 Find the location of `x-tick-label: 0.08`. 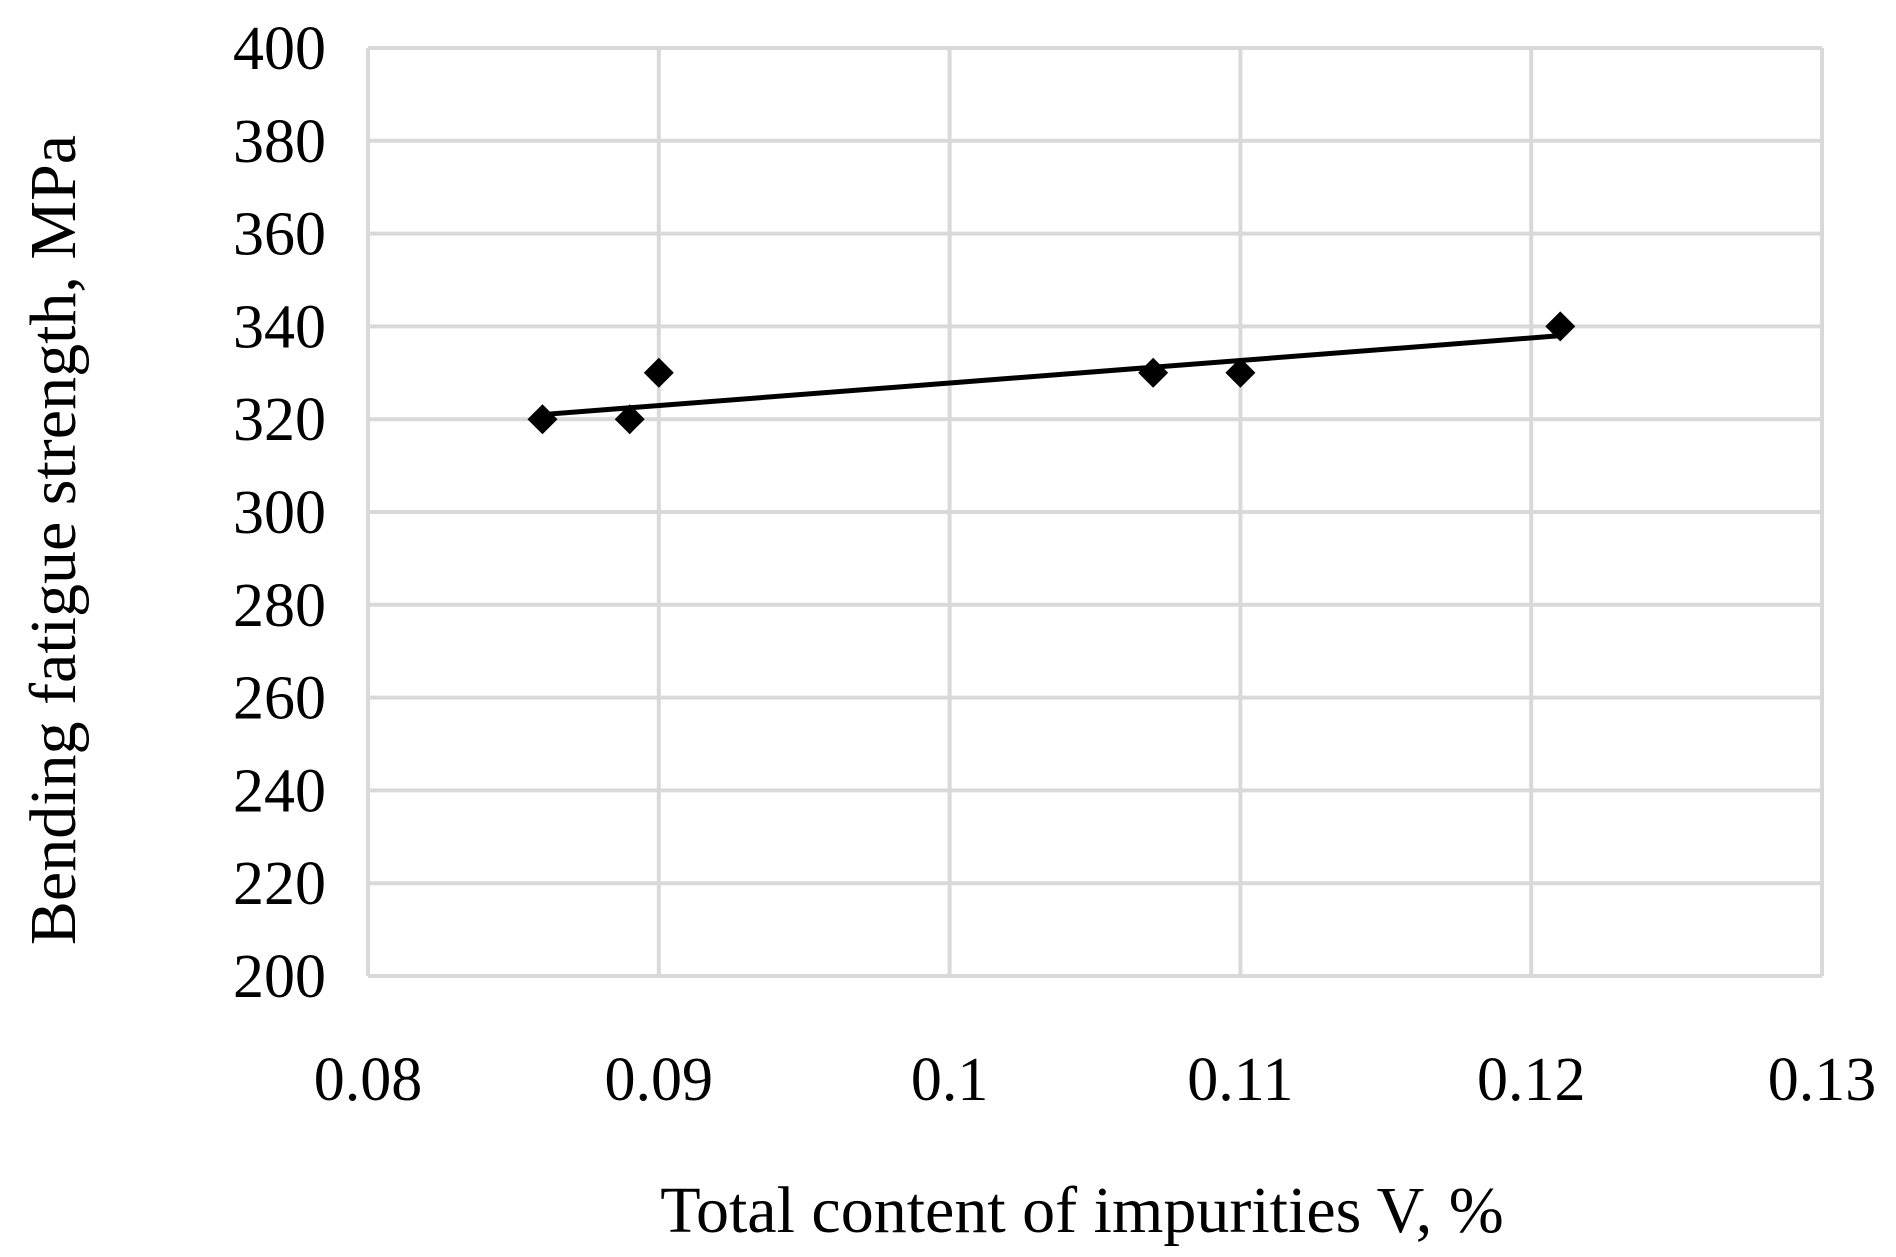

x-tick-label: 0.08 is located at coordinates (368, 1080).